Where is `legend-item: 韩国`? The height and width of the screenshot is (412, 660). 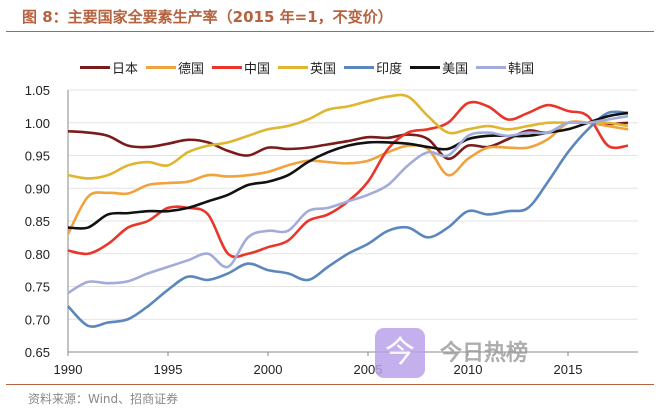 legend-item: 韩国 is located at coordinates (505, 67).